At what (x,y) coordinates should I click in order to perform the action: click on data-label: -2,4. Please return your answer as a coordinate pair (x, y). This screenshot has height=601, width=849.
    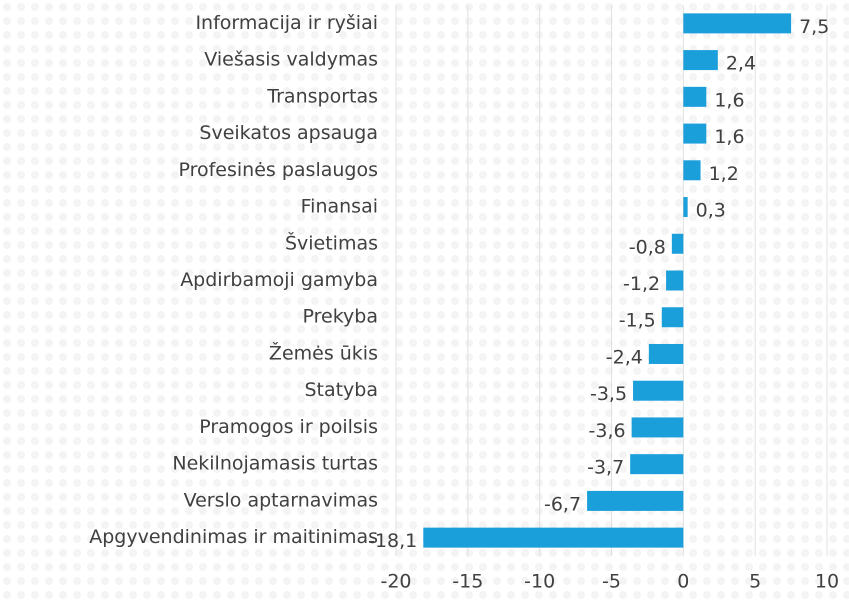
    Looking at the image, I should click on (624, 357).